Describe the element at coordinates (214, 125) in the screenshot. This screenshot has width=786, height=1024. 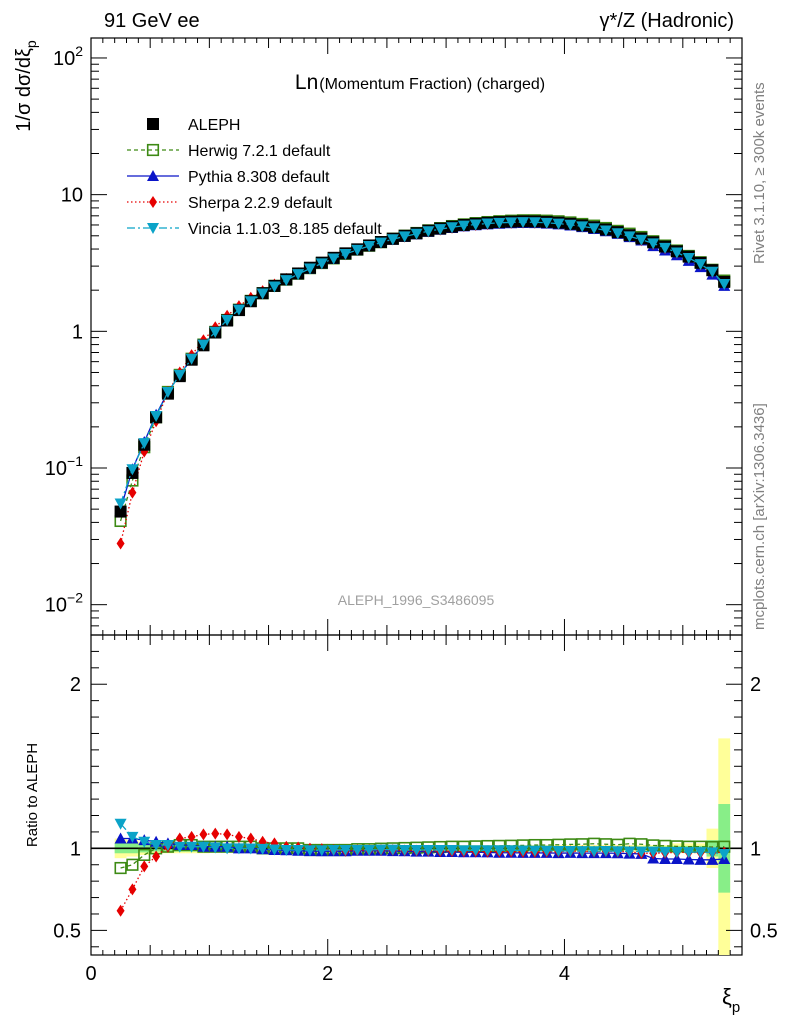
I see `legend-label-aleph: ALEPH` at that location.